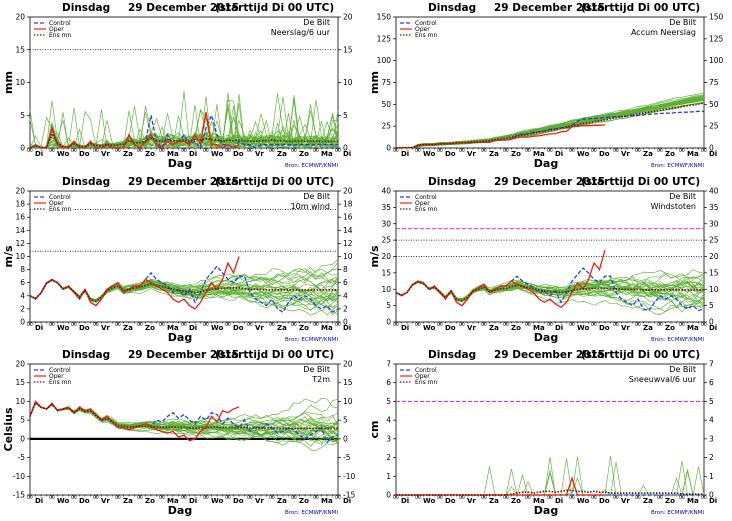 The width and height of the screenshot is (732, 521). I want to click on y-tick-label-left: 6, so click(388, 382).